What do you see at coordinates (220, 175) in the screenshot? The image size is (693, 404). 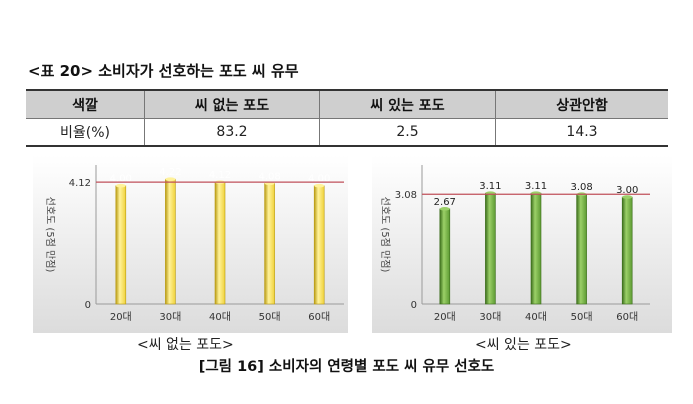 I see `data-label: 4.12` at bounding box center [220, 175].